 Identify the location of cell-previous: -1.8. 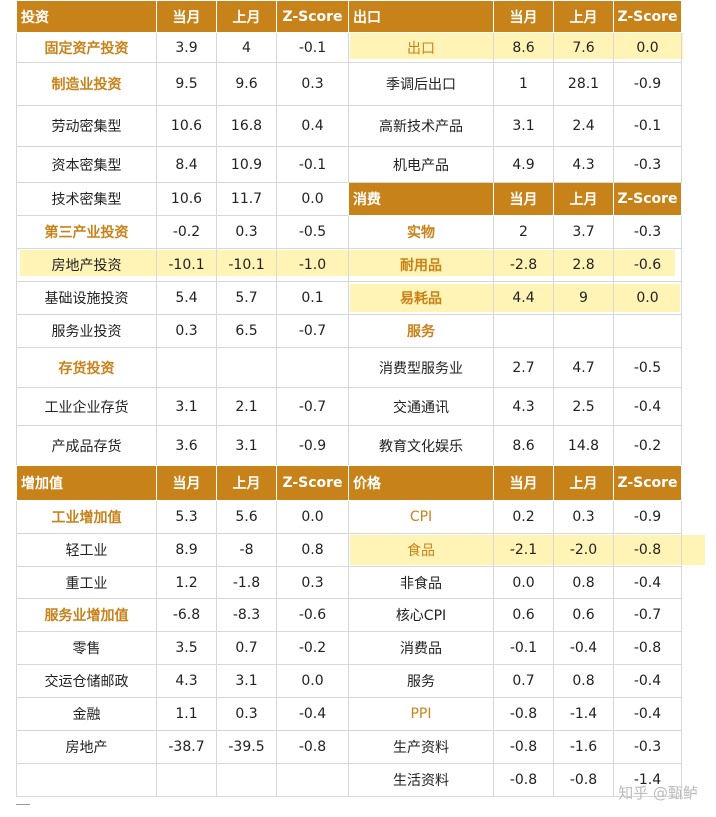
(246, 582).